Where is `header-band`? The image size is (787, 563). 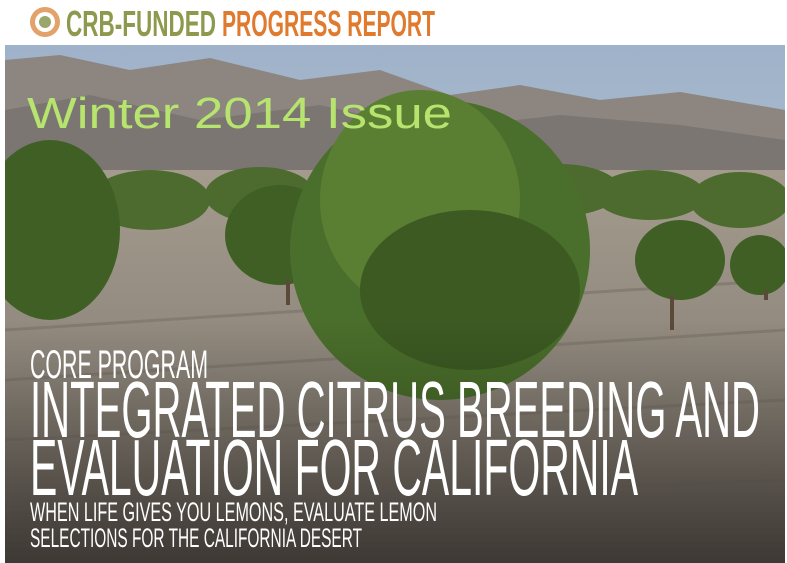 header-band is located at coordinates (393, 22).